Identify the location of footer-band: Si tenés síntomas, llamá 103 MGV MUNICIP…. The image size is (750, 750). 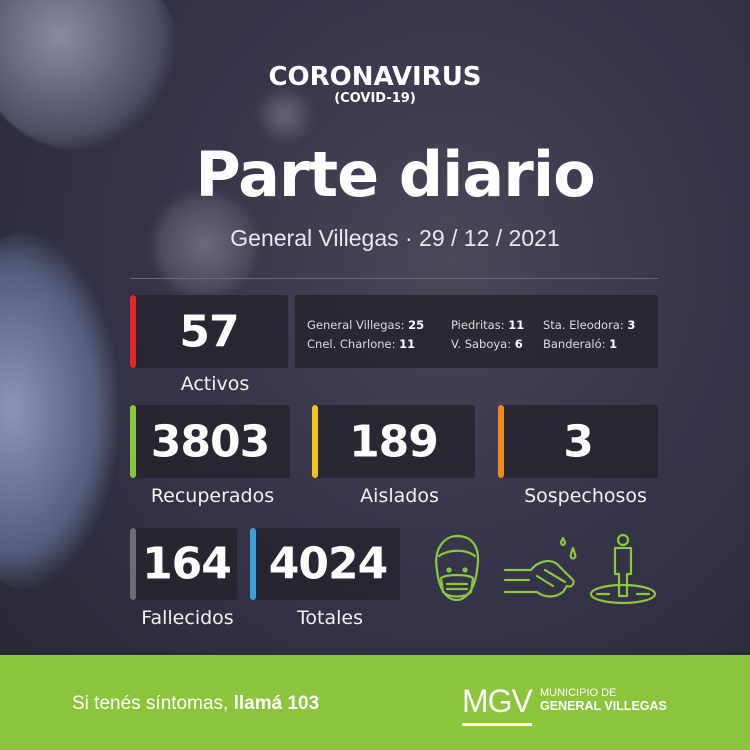
(375, 702).